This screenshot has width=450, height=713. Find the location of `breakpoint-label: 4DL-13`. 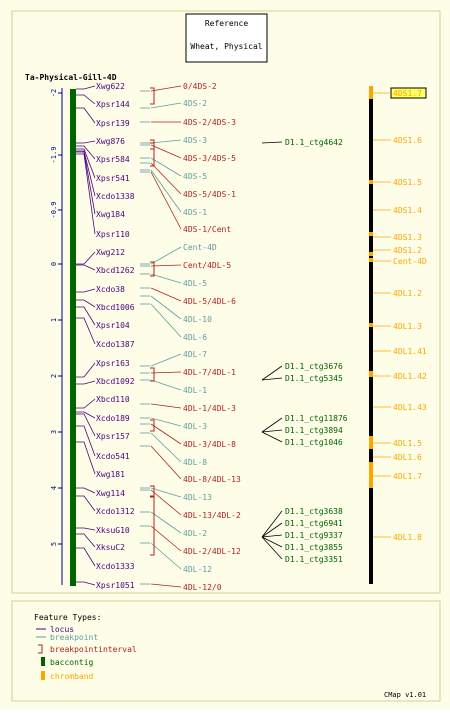

breakpoint-label: 4DL-13 is located at coordinates (197, 497).